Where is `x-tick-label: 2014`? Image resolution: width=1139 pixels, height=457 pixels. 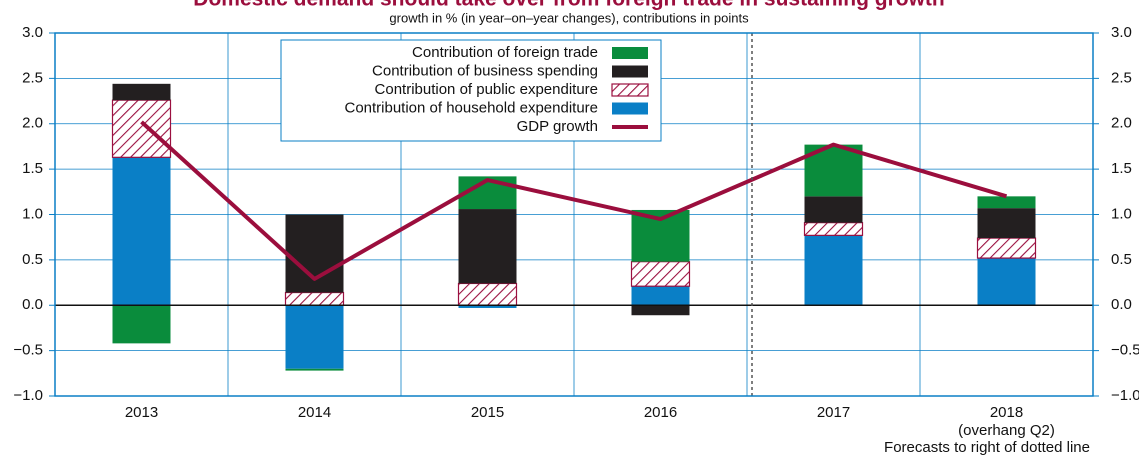 x-tick-label: 2014 is located at coordinates (314, 412).